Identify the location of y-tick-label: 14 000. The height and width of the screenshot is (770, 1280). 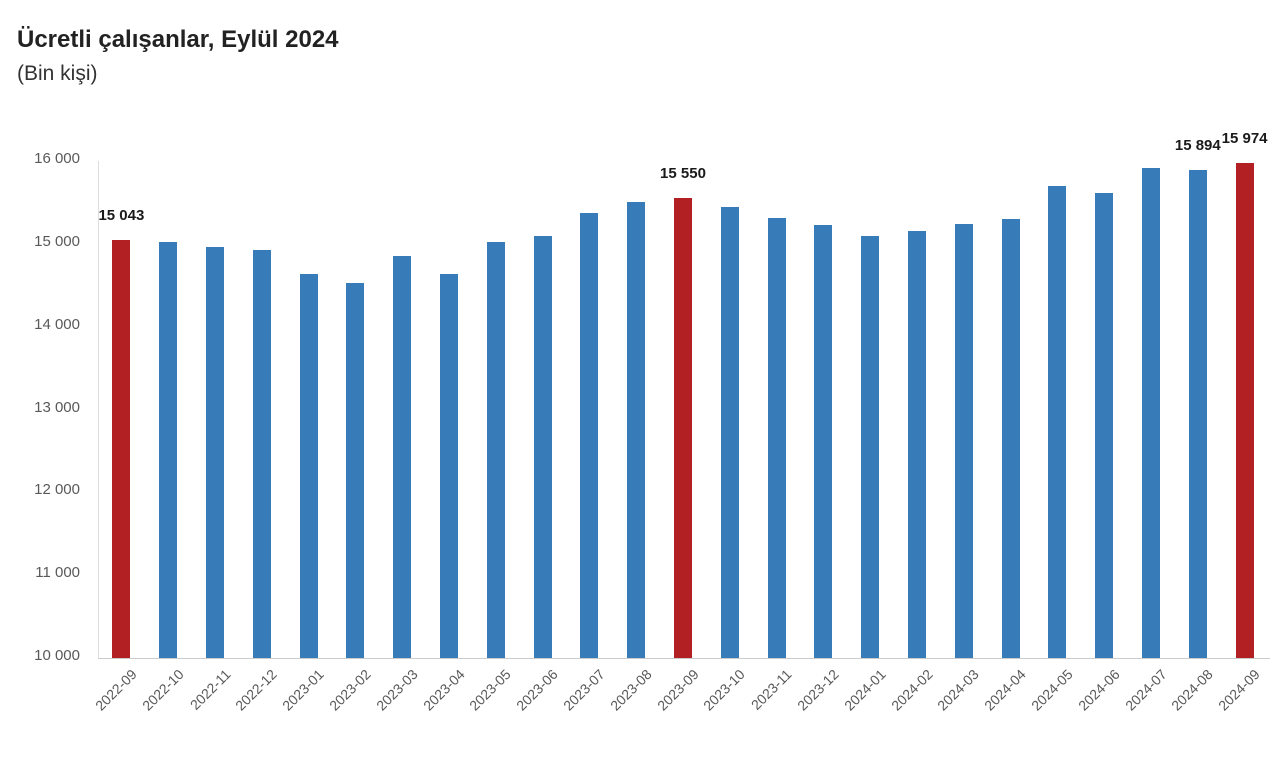
(57, 324).